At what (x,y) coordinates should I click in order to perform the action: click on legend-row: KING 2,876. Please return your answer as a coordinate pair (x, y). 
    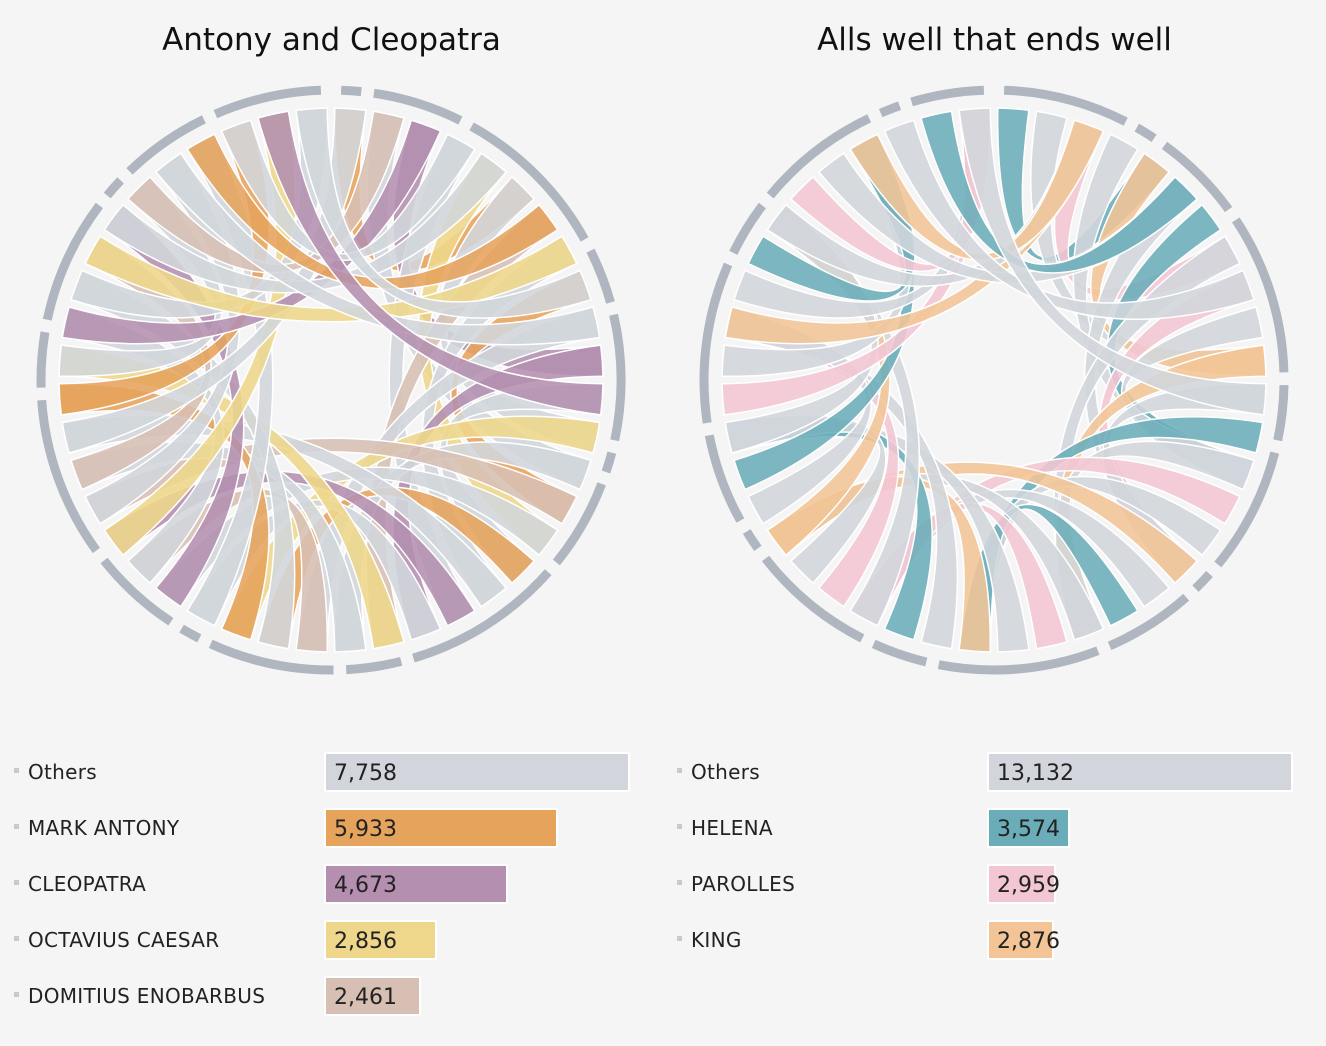
    Looking at the image, I should click on (994, 940).